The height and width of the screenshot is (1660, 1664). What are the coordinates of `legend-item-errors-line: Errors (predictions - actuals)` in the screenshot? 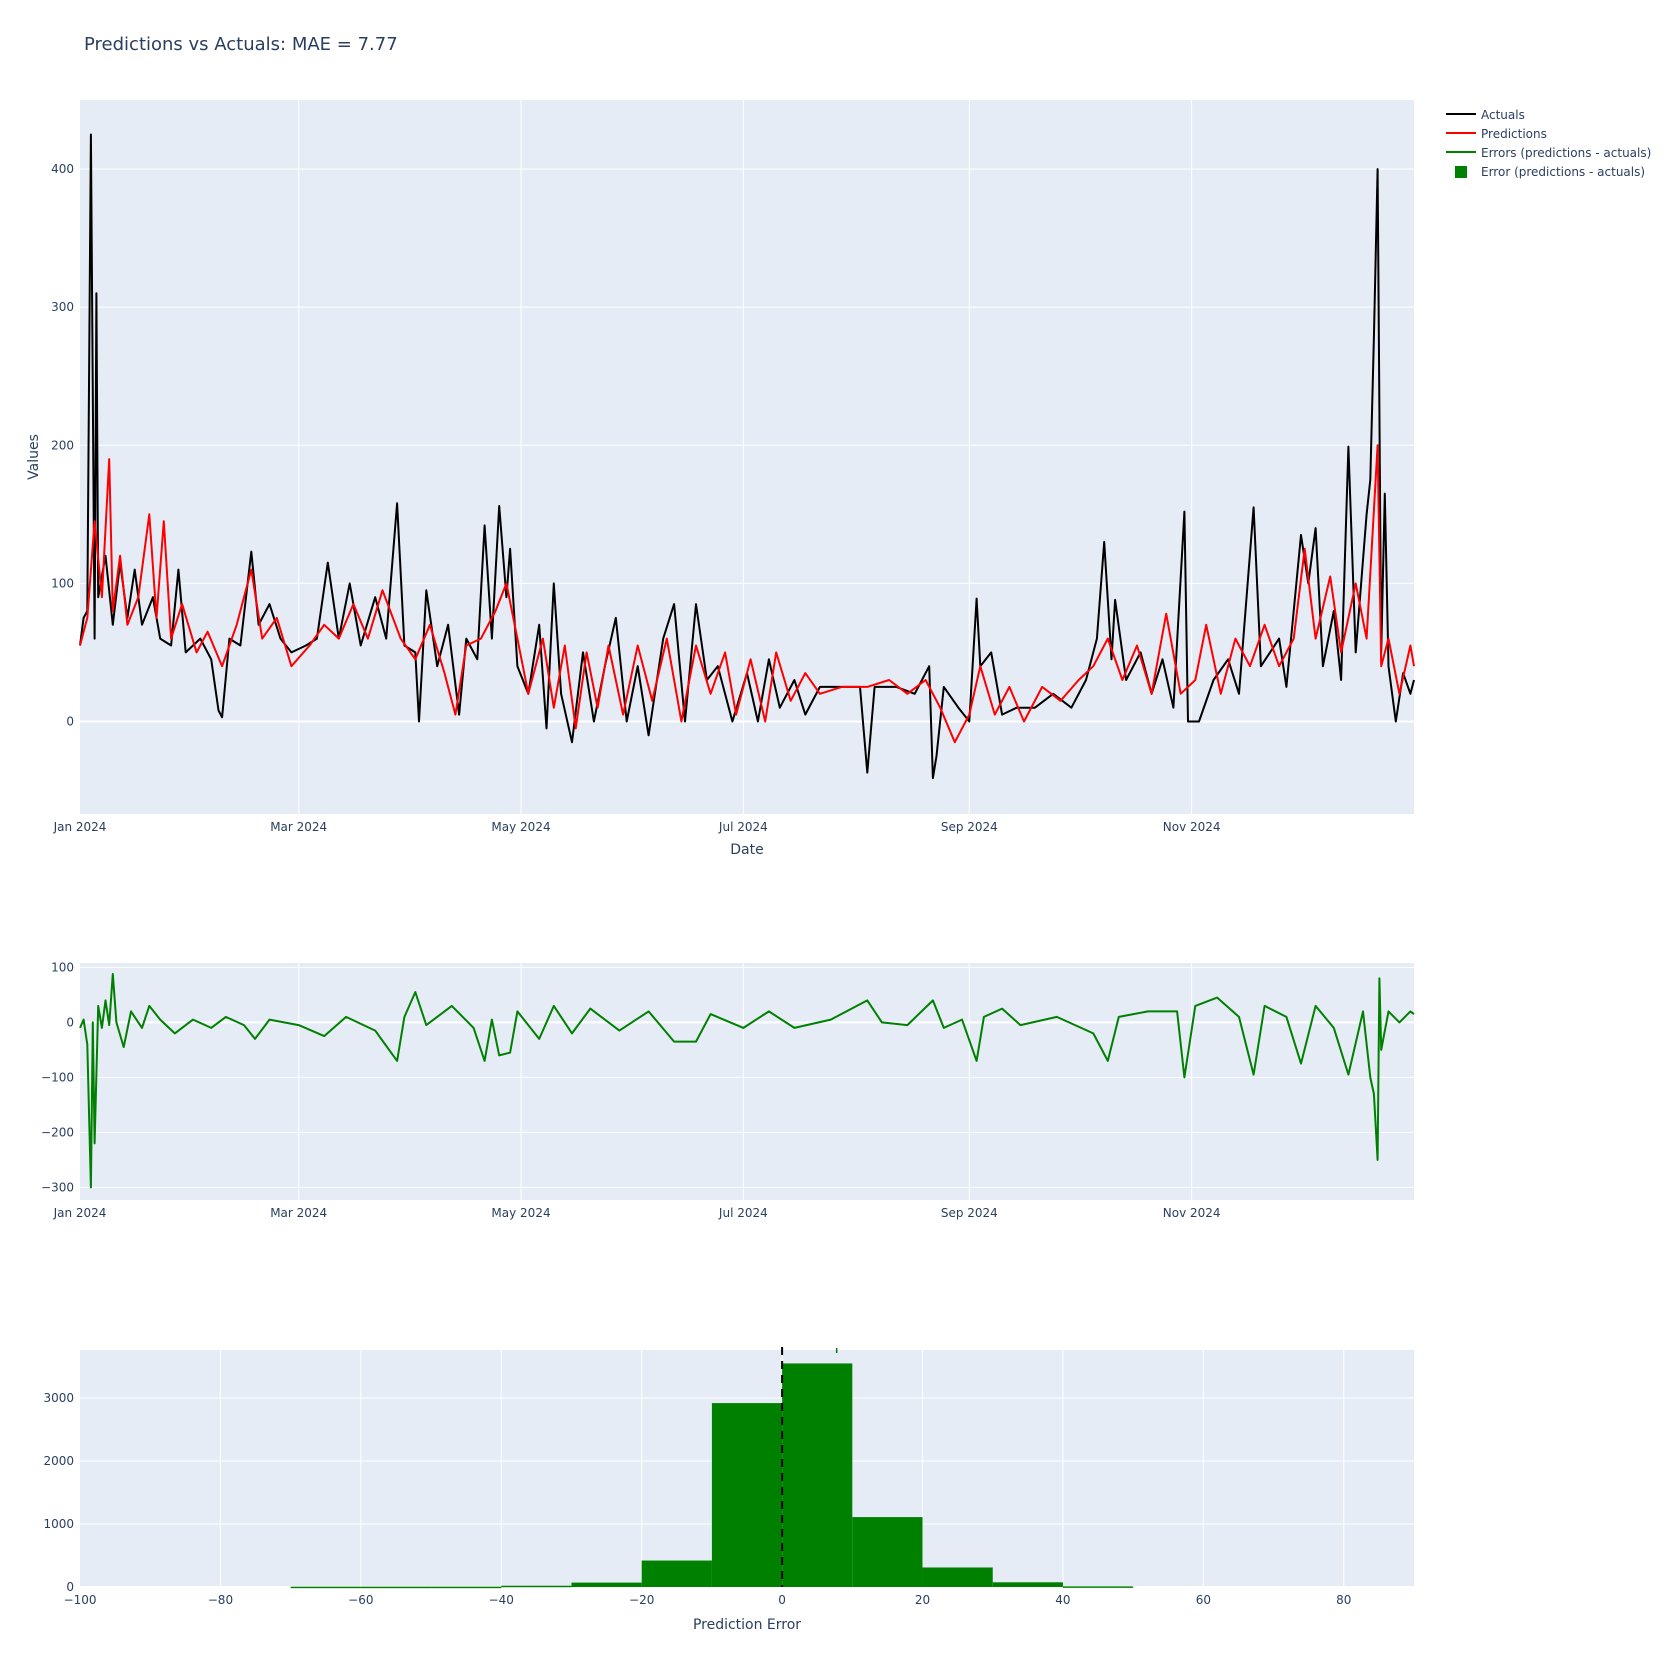 It's located at (1548, 153).